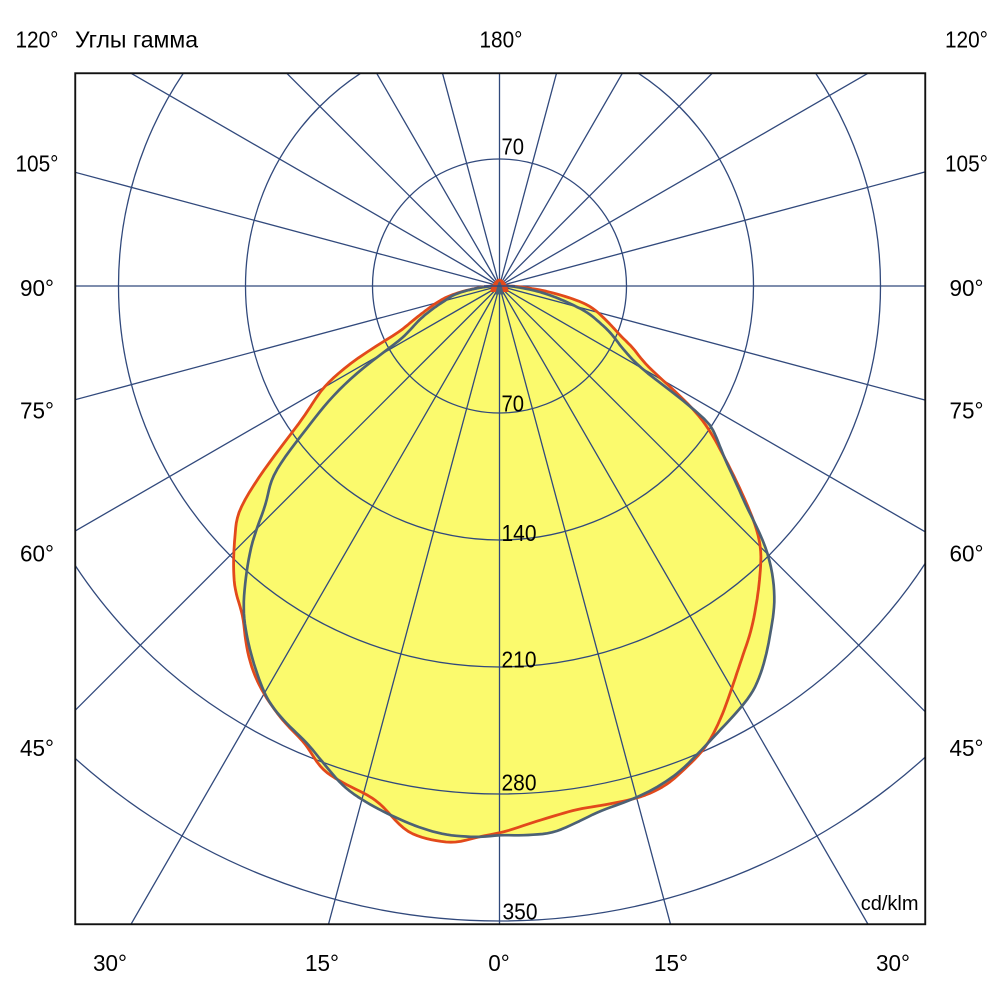  I want to click on svg-text: 0°, so click(499, 963).